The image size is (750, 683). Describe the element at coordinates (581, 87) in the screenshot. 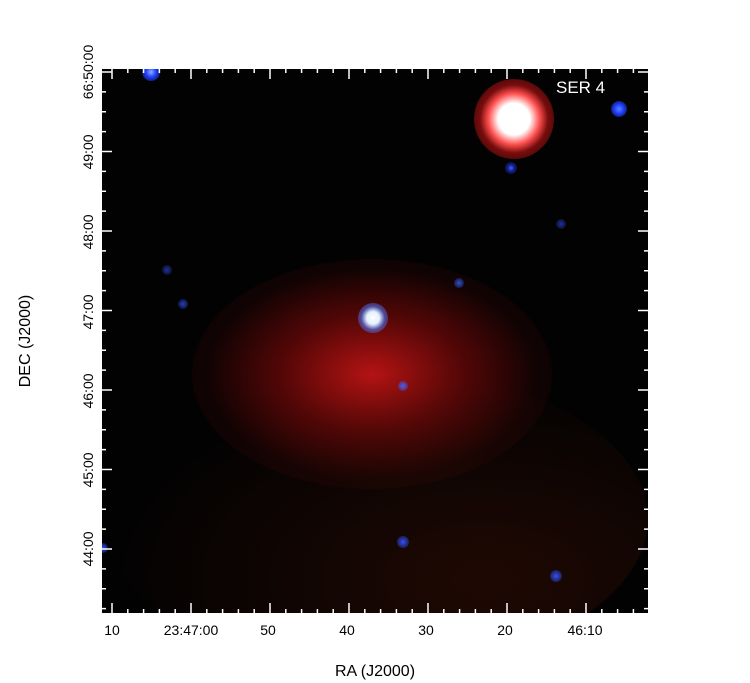

I see `object-label: SER 4` at that location.